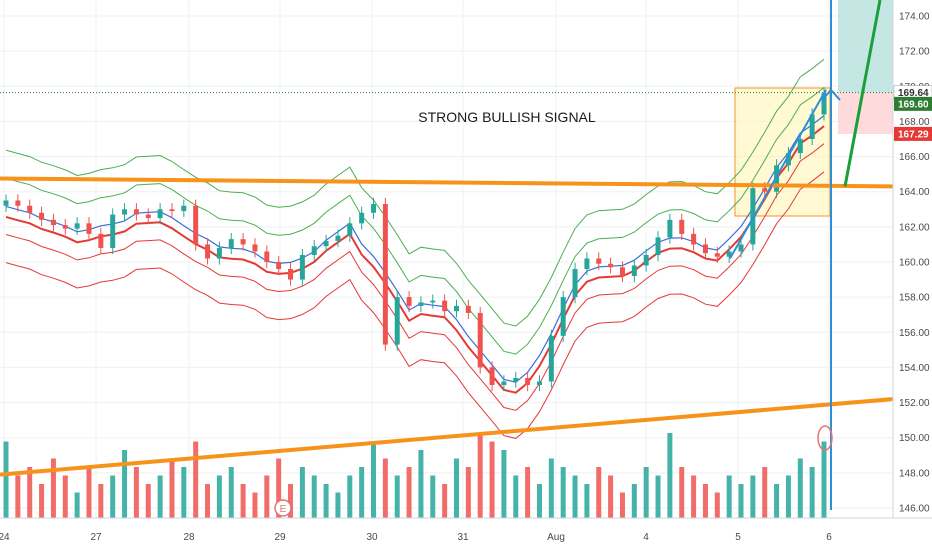 Image resolution: width=932 pixels, height=550 pixels. Describe the element at coordinates (507, 117) in the screenshot. I see `annotation-text: STRONG BULLISH SIGNAL` at that location.